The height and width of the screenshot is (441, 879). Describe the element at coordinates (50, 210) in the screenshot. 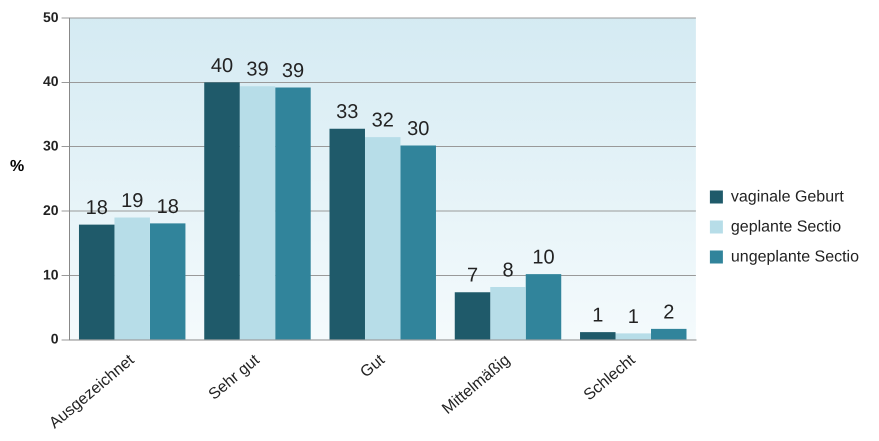

I see `y-tick-label: 20` at that location.